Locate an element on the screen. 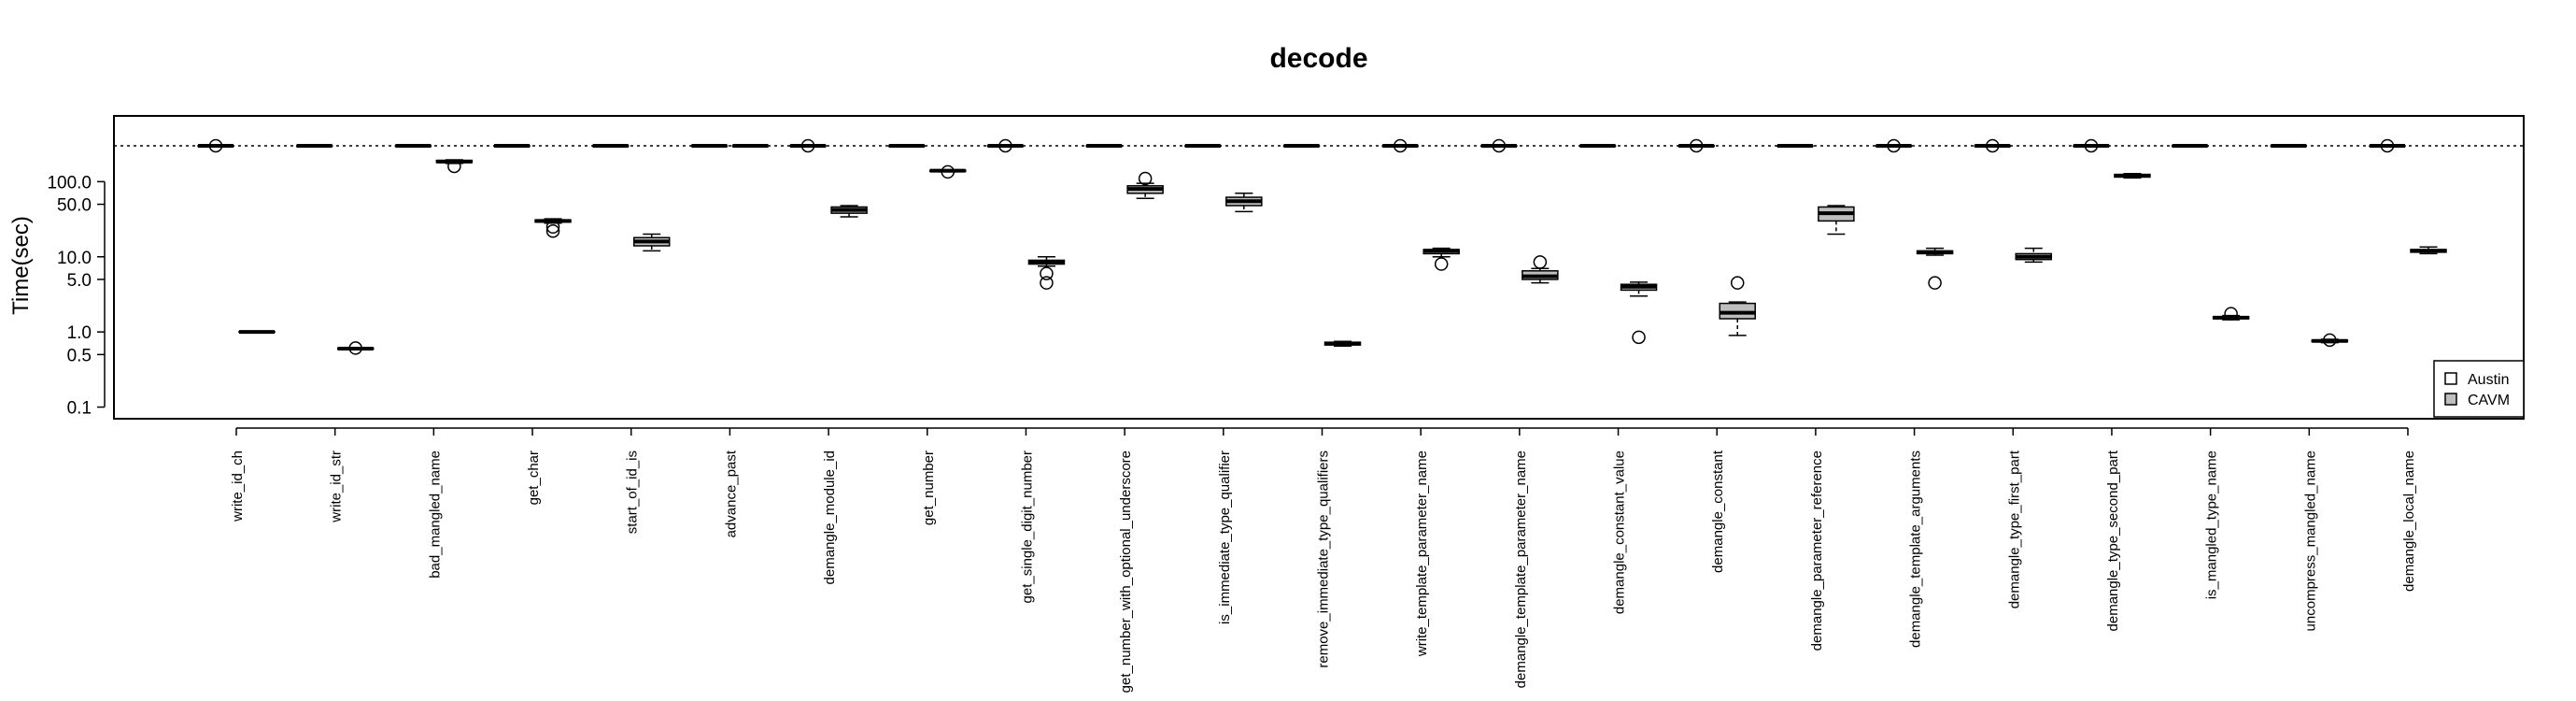 Image resolution: width=2576 pixels, height=701 pixels. x-tick-label: demangle_type_first_part is located at coordinates (2014, 529).